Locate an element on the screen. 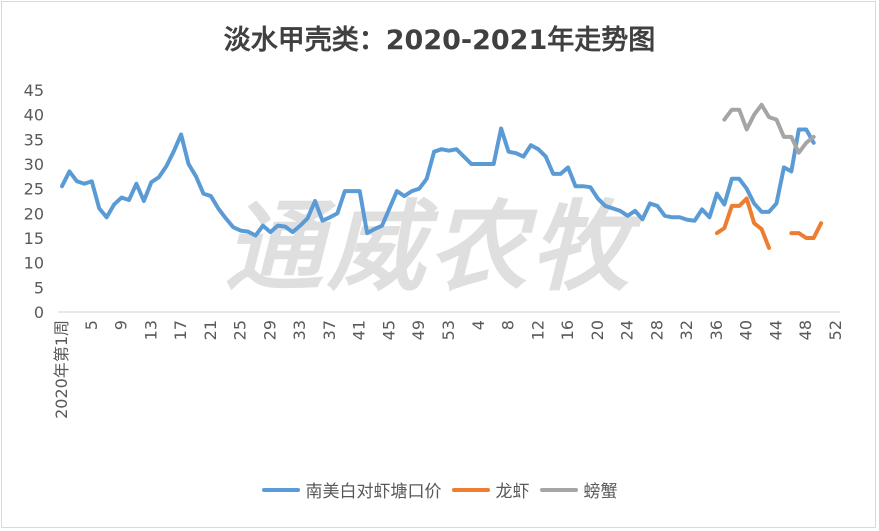 Image resolution: width=879 pixels, height=531 pixels. x-tick-label: 36 is located at coordinates (716, 330).